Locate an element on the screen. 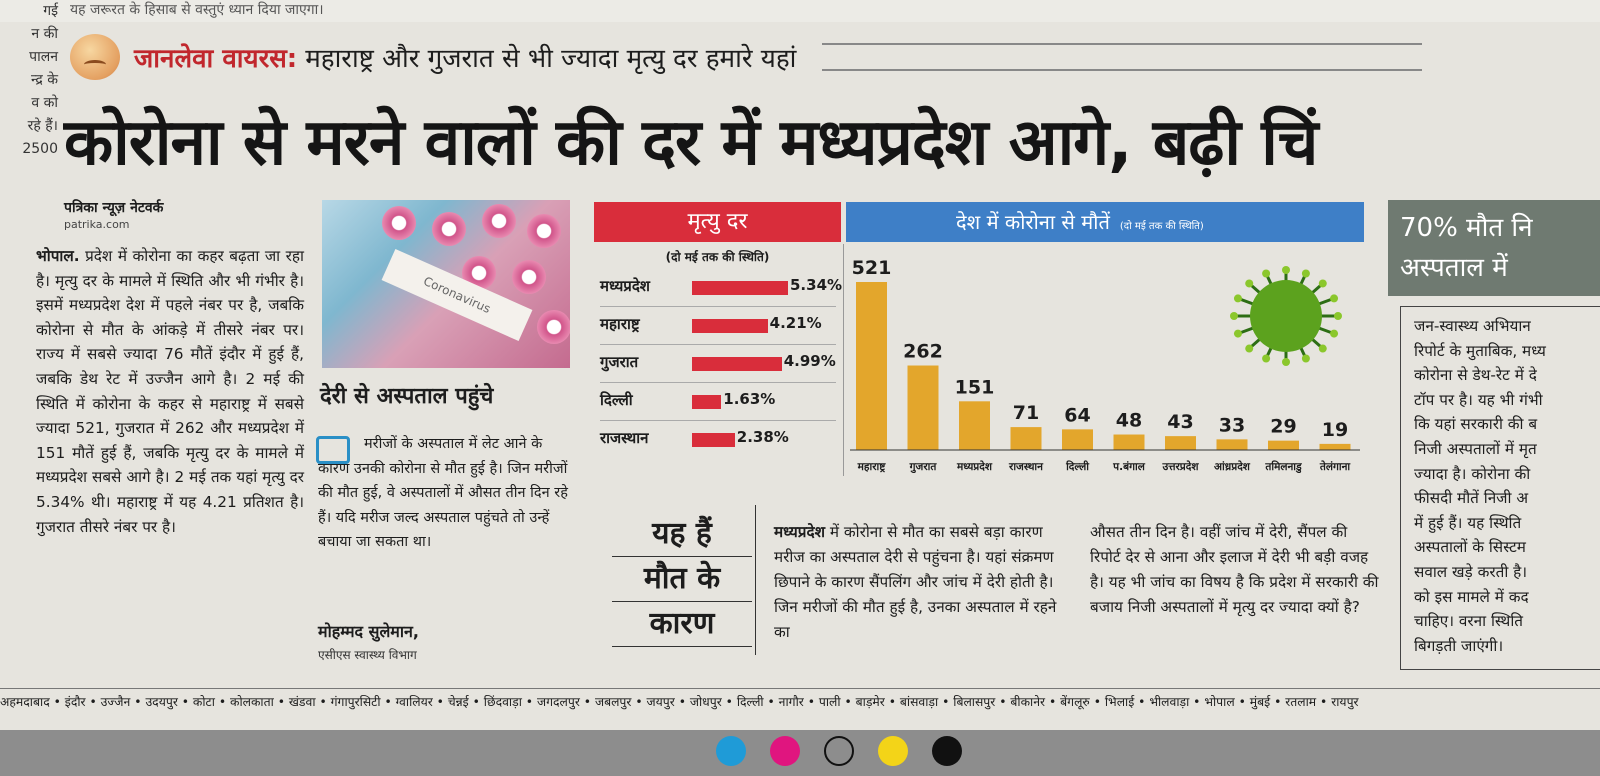 This screenshot has height=776, width=1600. photo-tag: Coronavirus is located at coordinates (457, 295).